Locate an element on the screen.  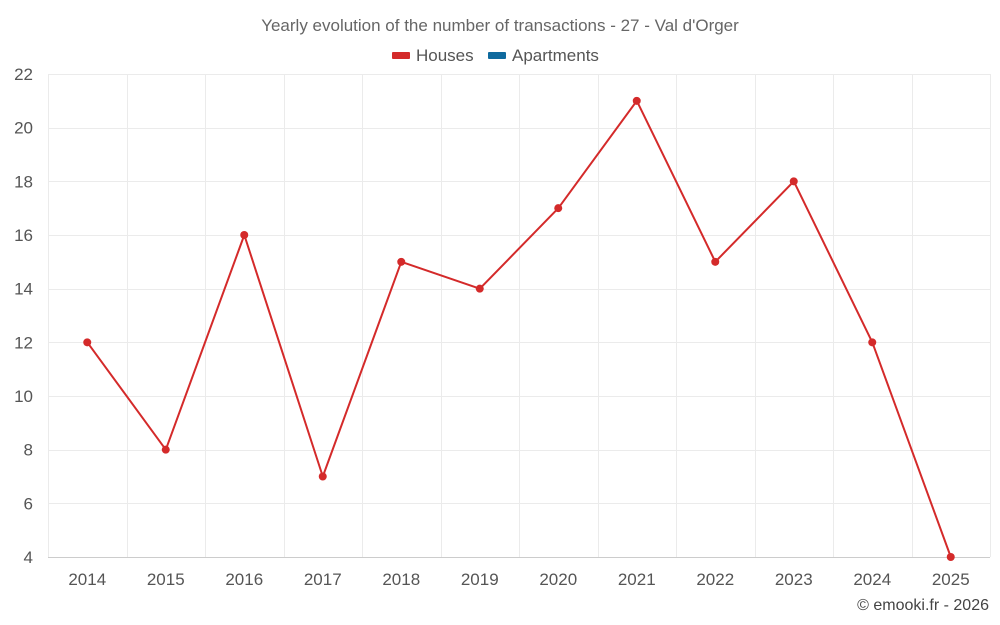
x-tick-label: 2024 is located at coordinates (872, 579).